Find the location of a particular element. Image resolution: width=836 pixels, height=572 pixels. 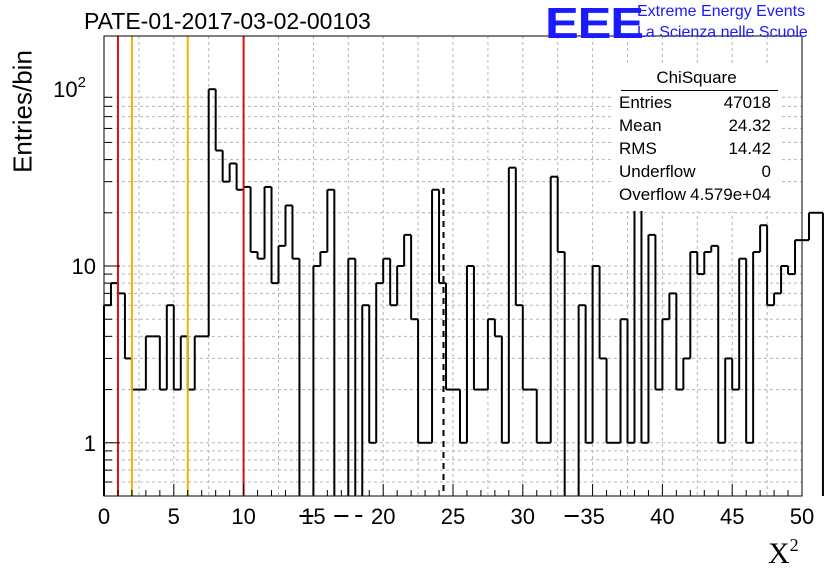

y-axis-label: Entries/bin is located at coordinates (22, 111).